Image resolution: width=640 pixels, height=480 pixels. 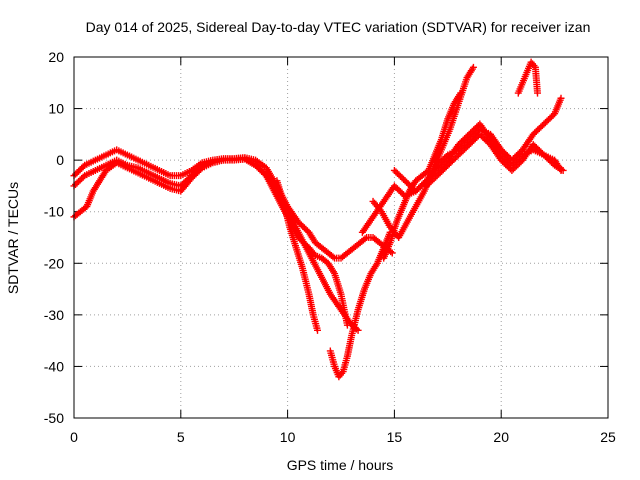 I want to click on y-tick-label: -20, so click(x=54, y=263).